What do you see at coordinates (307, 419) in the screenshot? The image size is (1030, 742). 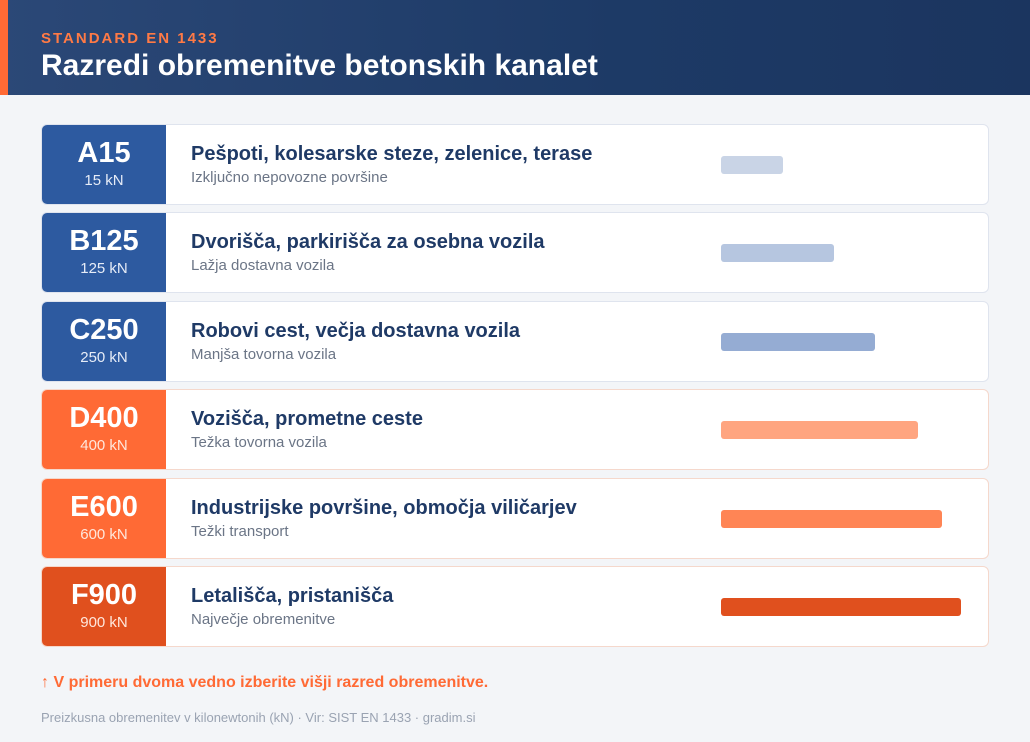 I see `class-use: Vozišča, prometne ceste` at bounding box center [307, 419].